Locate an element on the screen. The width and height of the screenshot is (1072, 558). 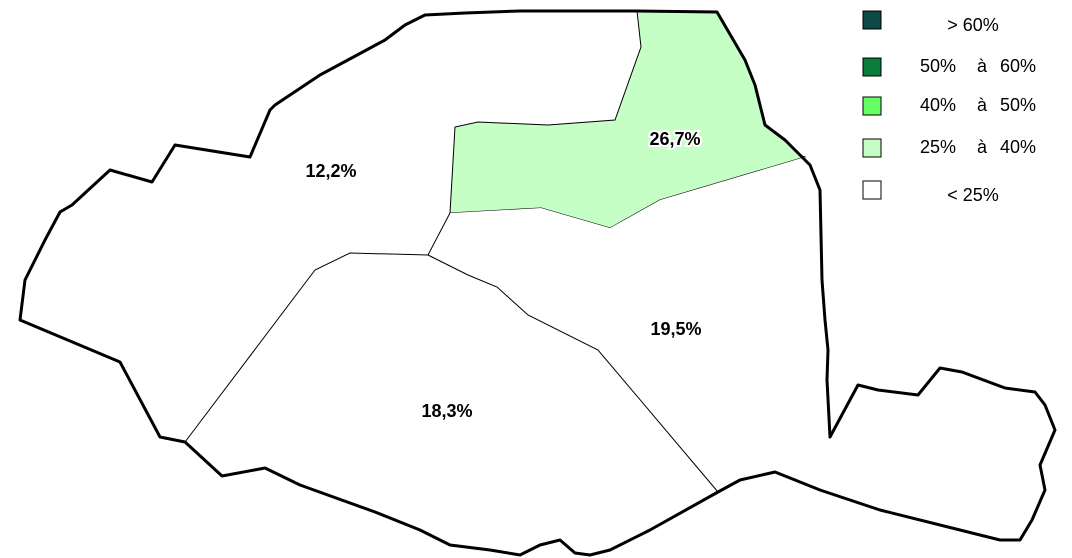
region-label: 26,7% is located at coordinates (674, 139).